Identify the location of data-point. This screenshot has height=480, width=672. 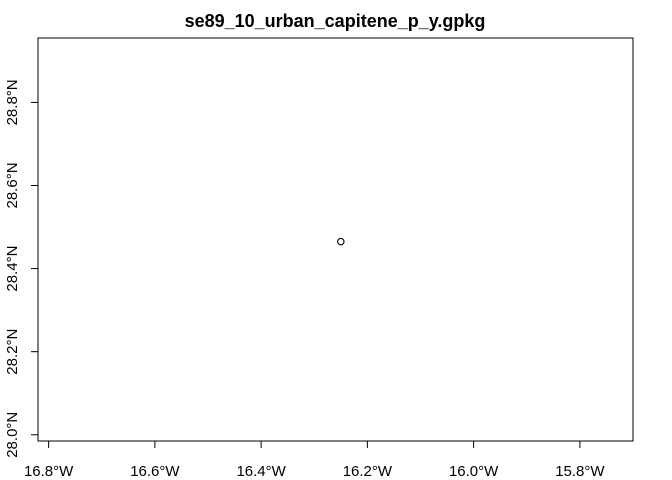
(341, 241).